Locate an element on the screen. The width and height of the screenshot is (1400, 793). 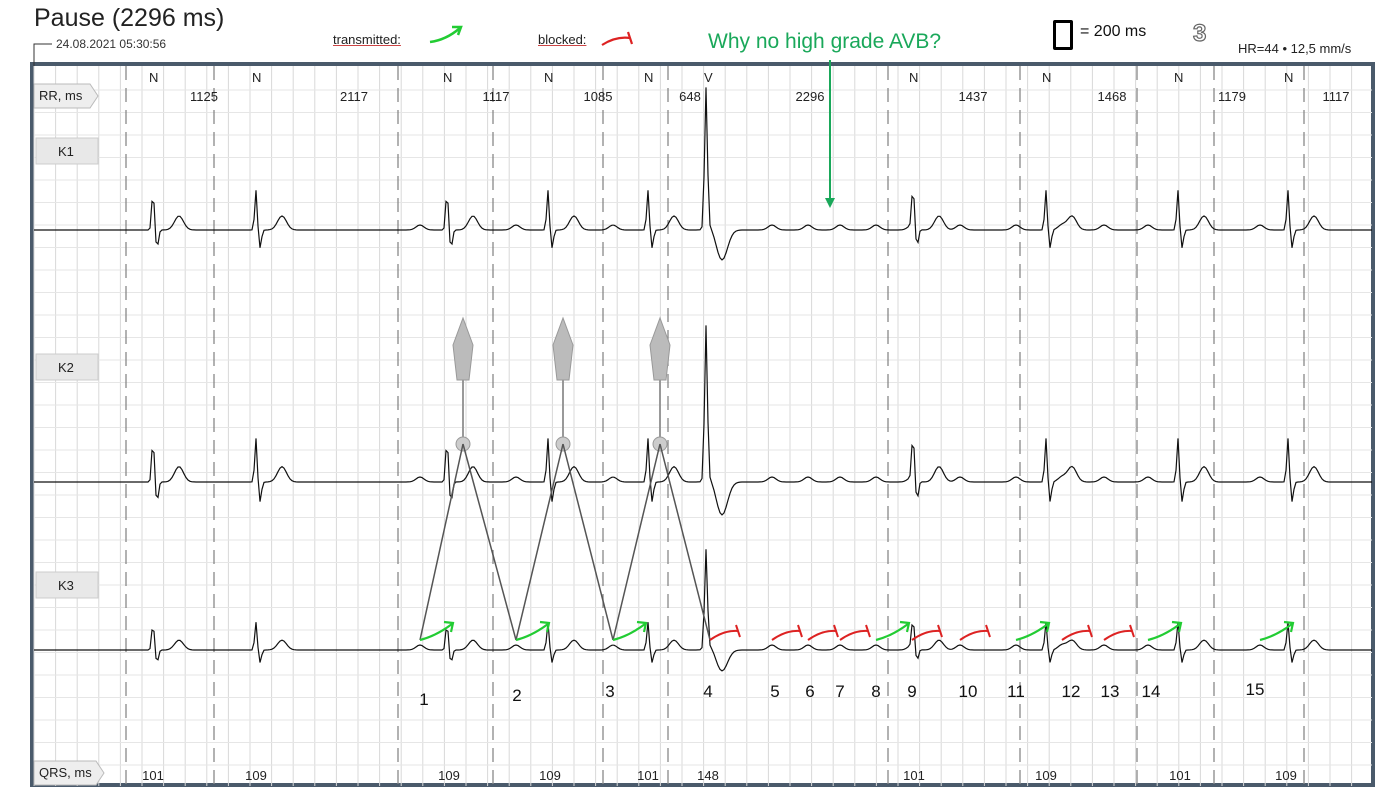
p-wave-number: 6 is located at coordinates (809, 691).